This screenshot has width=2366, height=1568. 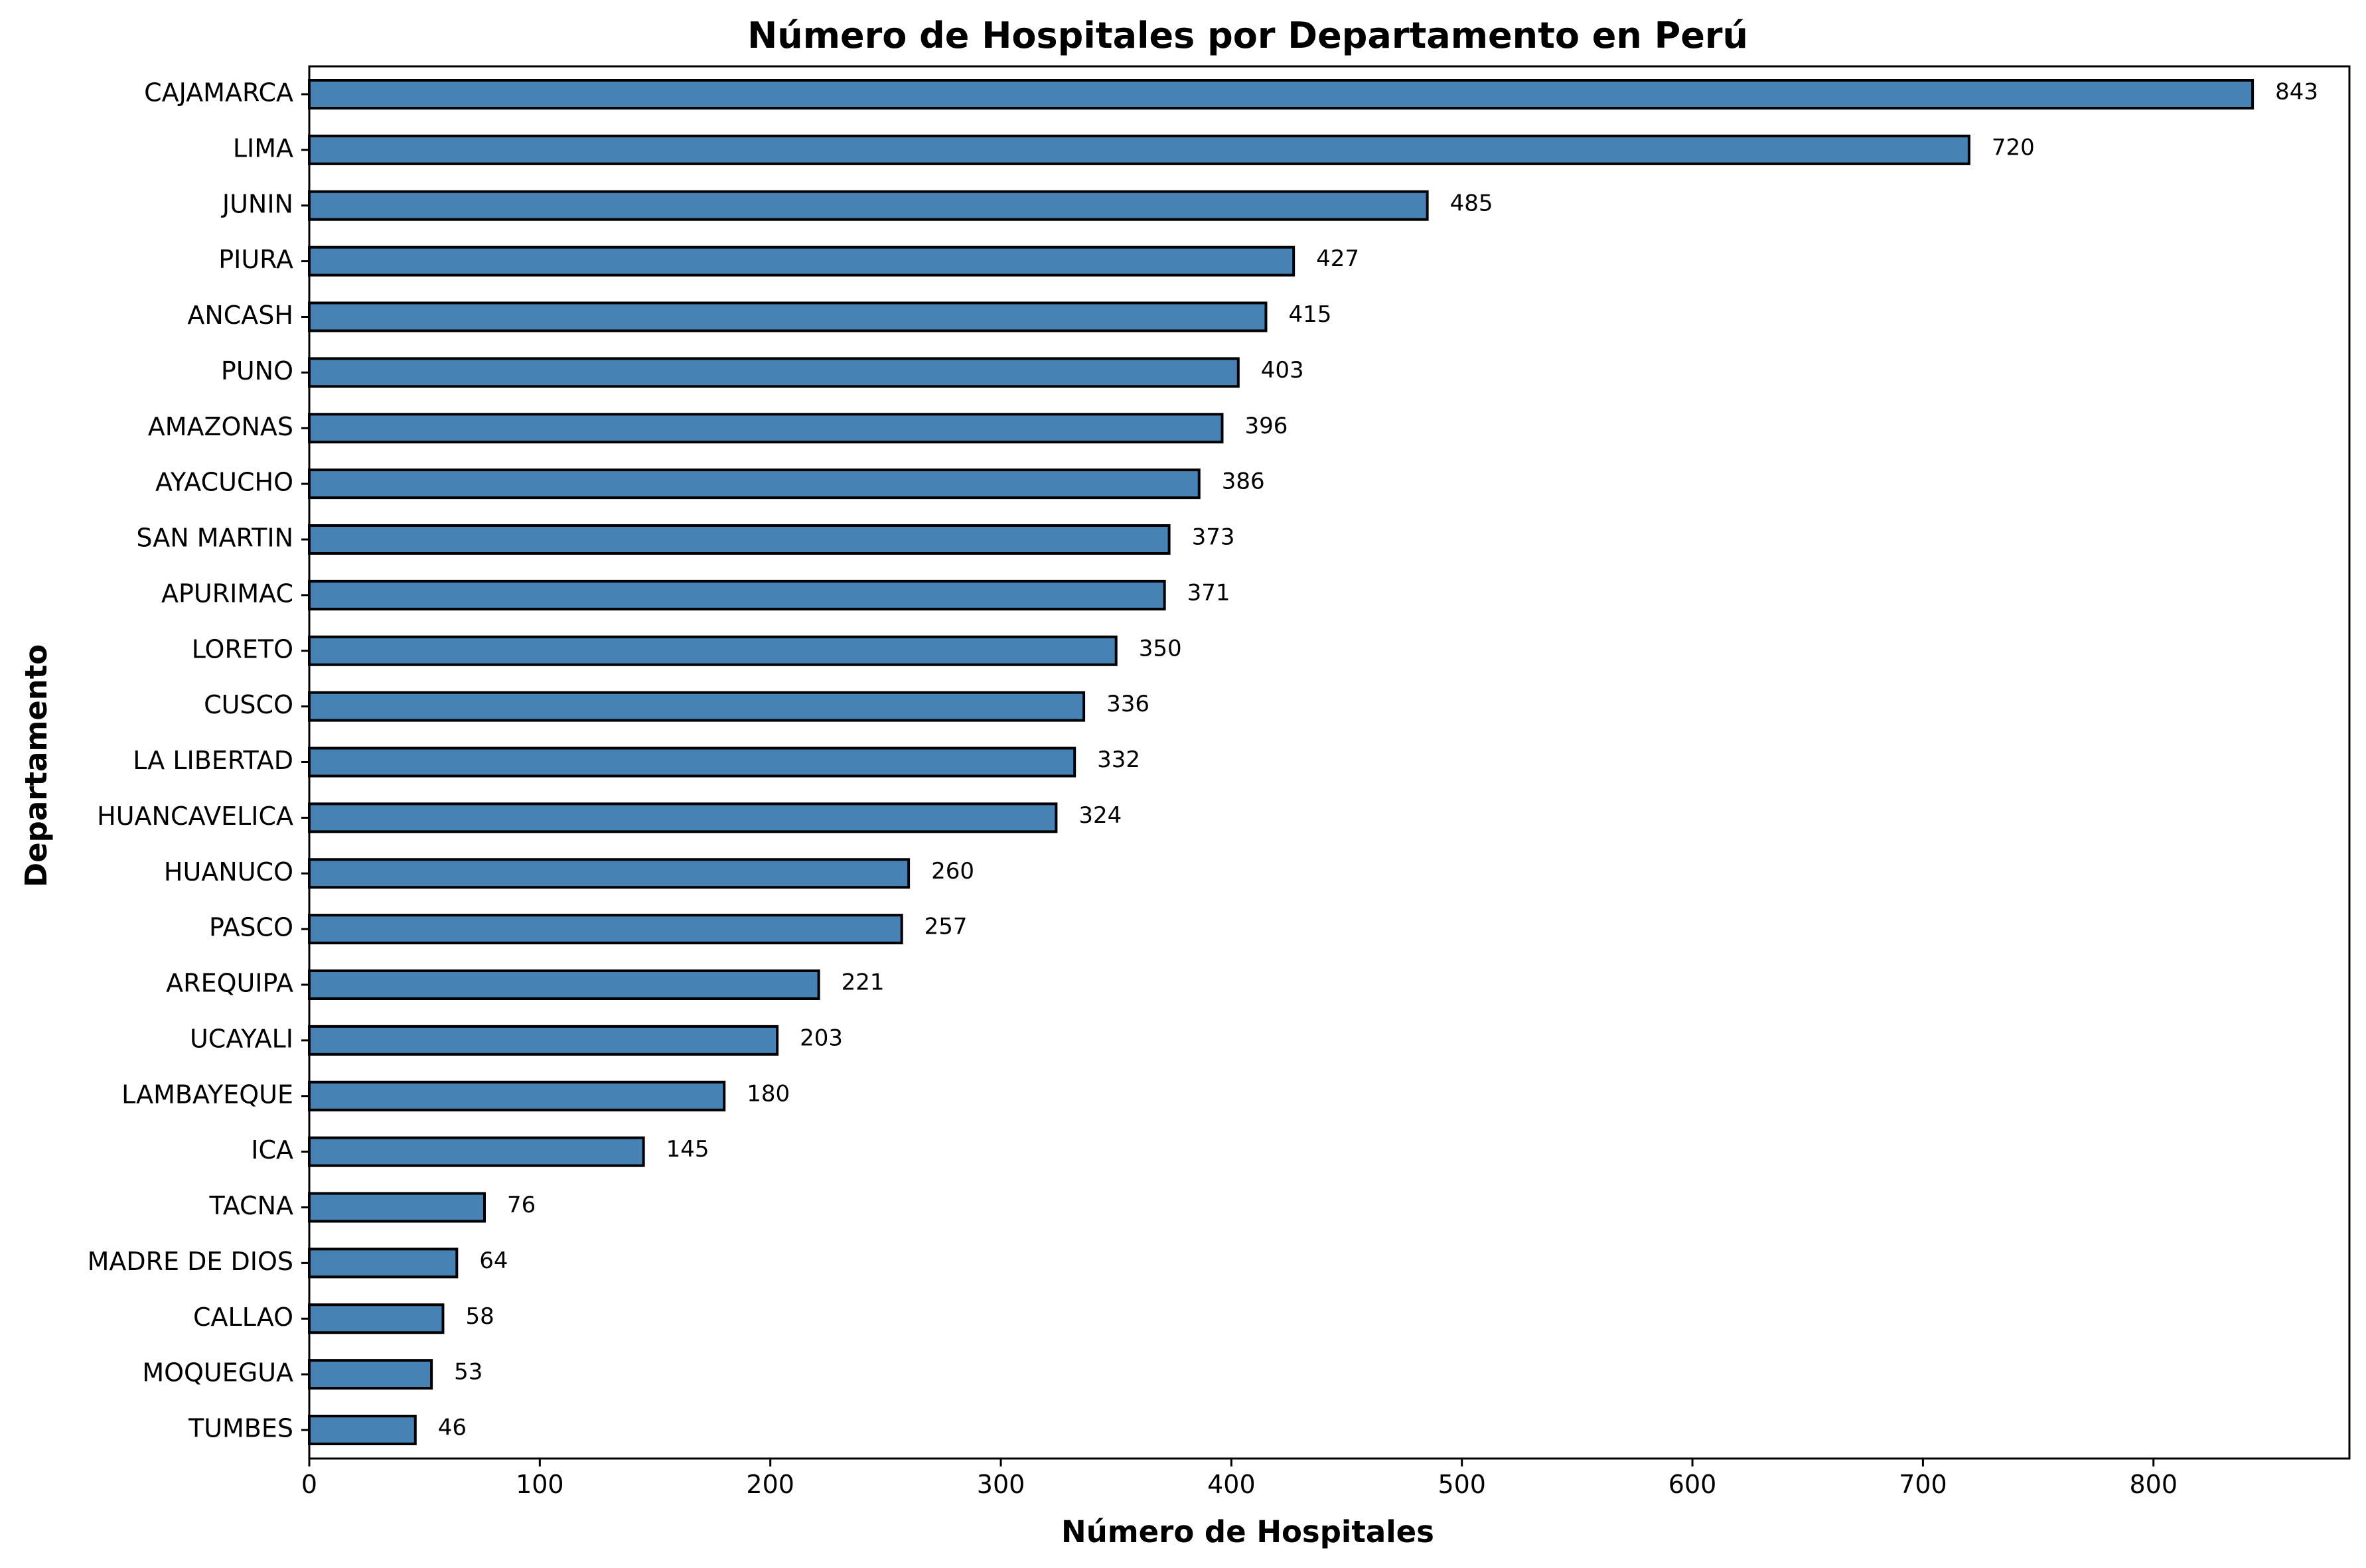 What do you see at coordinates (774, 372) in the screenshot?
I see `bar-puno` at bounding box center [774, 372].